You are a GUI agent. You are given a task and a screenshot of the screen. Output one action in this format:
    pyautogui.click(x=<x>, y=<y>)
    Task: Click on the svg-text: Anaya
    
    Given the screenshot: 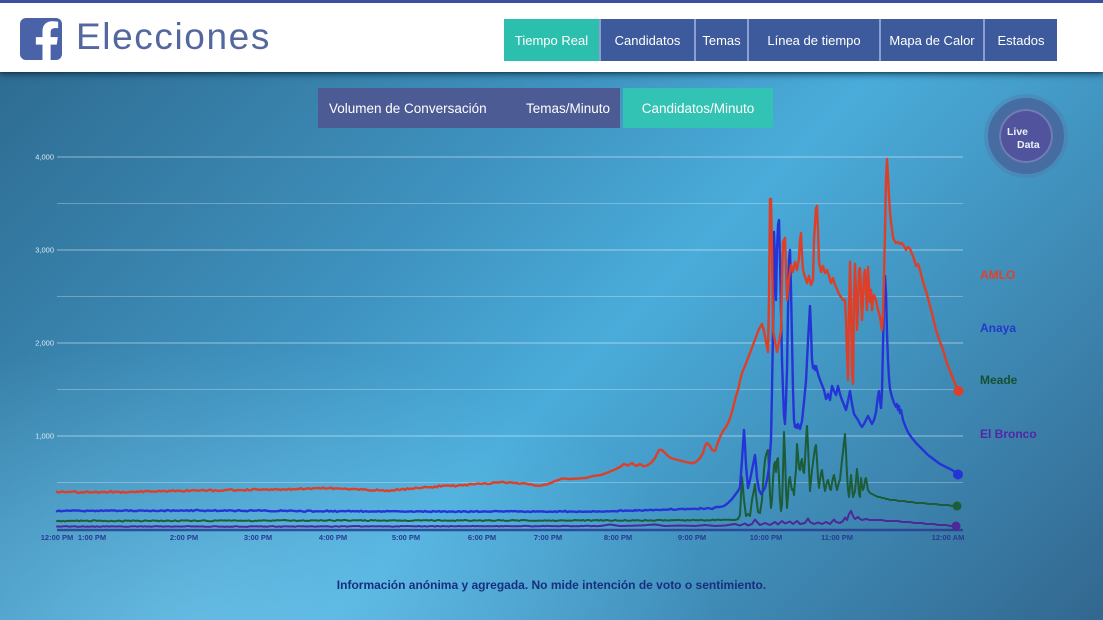 What is the action you would take?
    pyautogui.click(x=998, y=328)
    